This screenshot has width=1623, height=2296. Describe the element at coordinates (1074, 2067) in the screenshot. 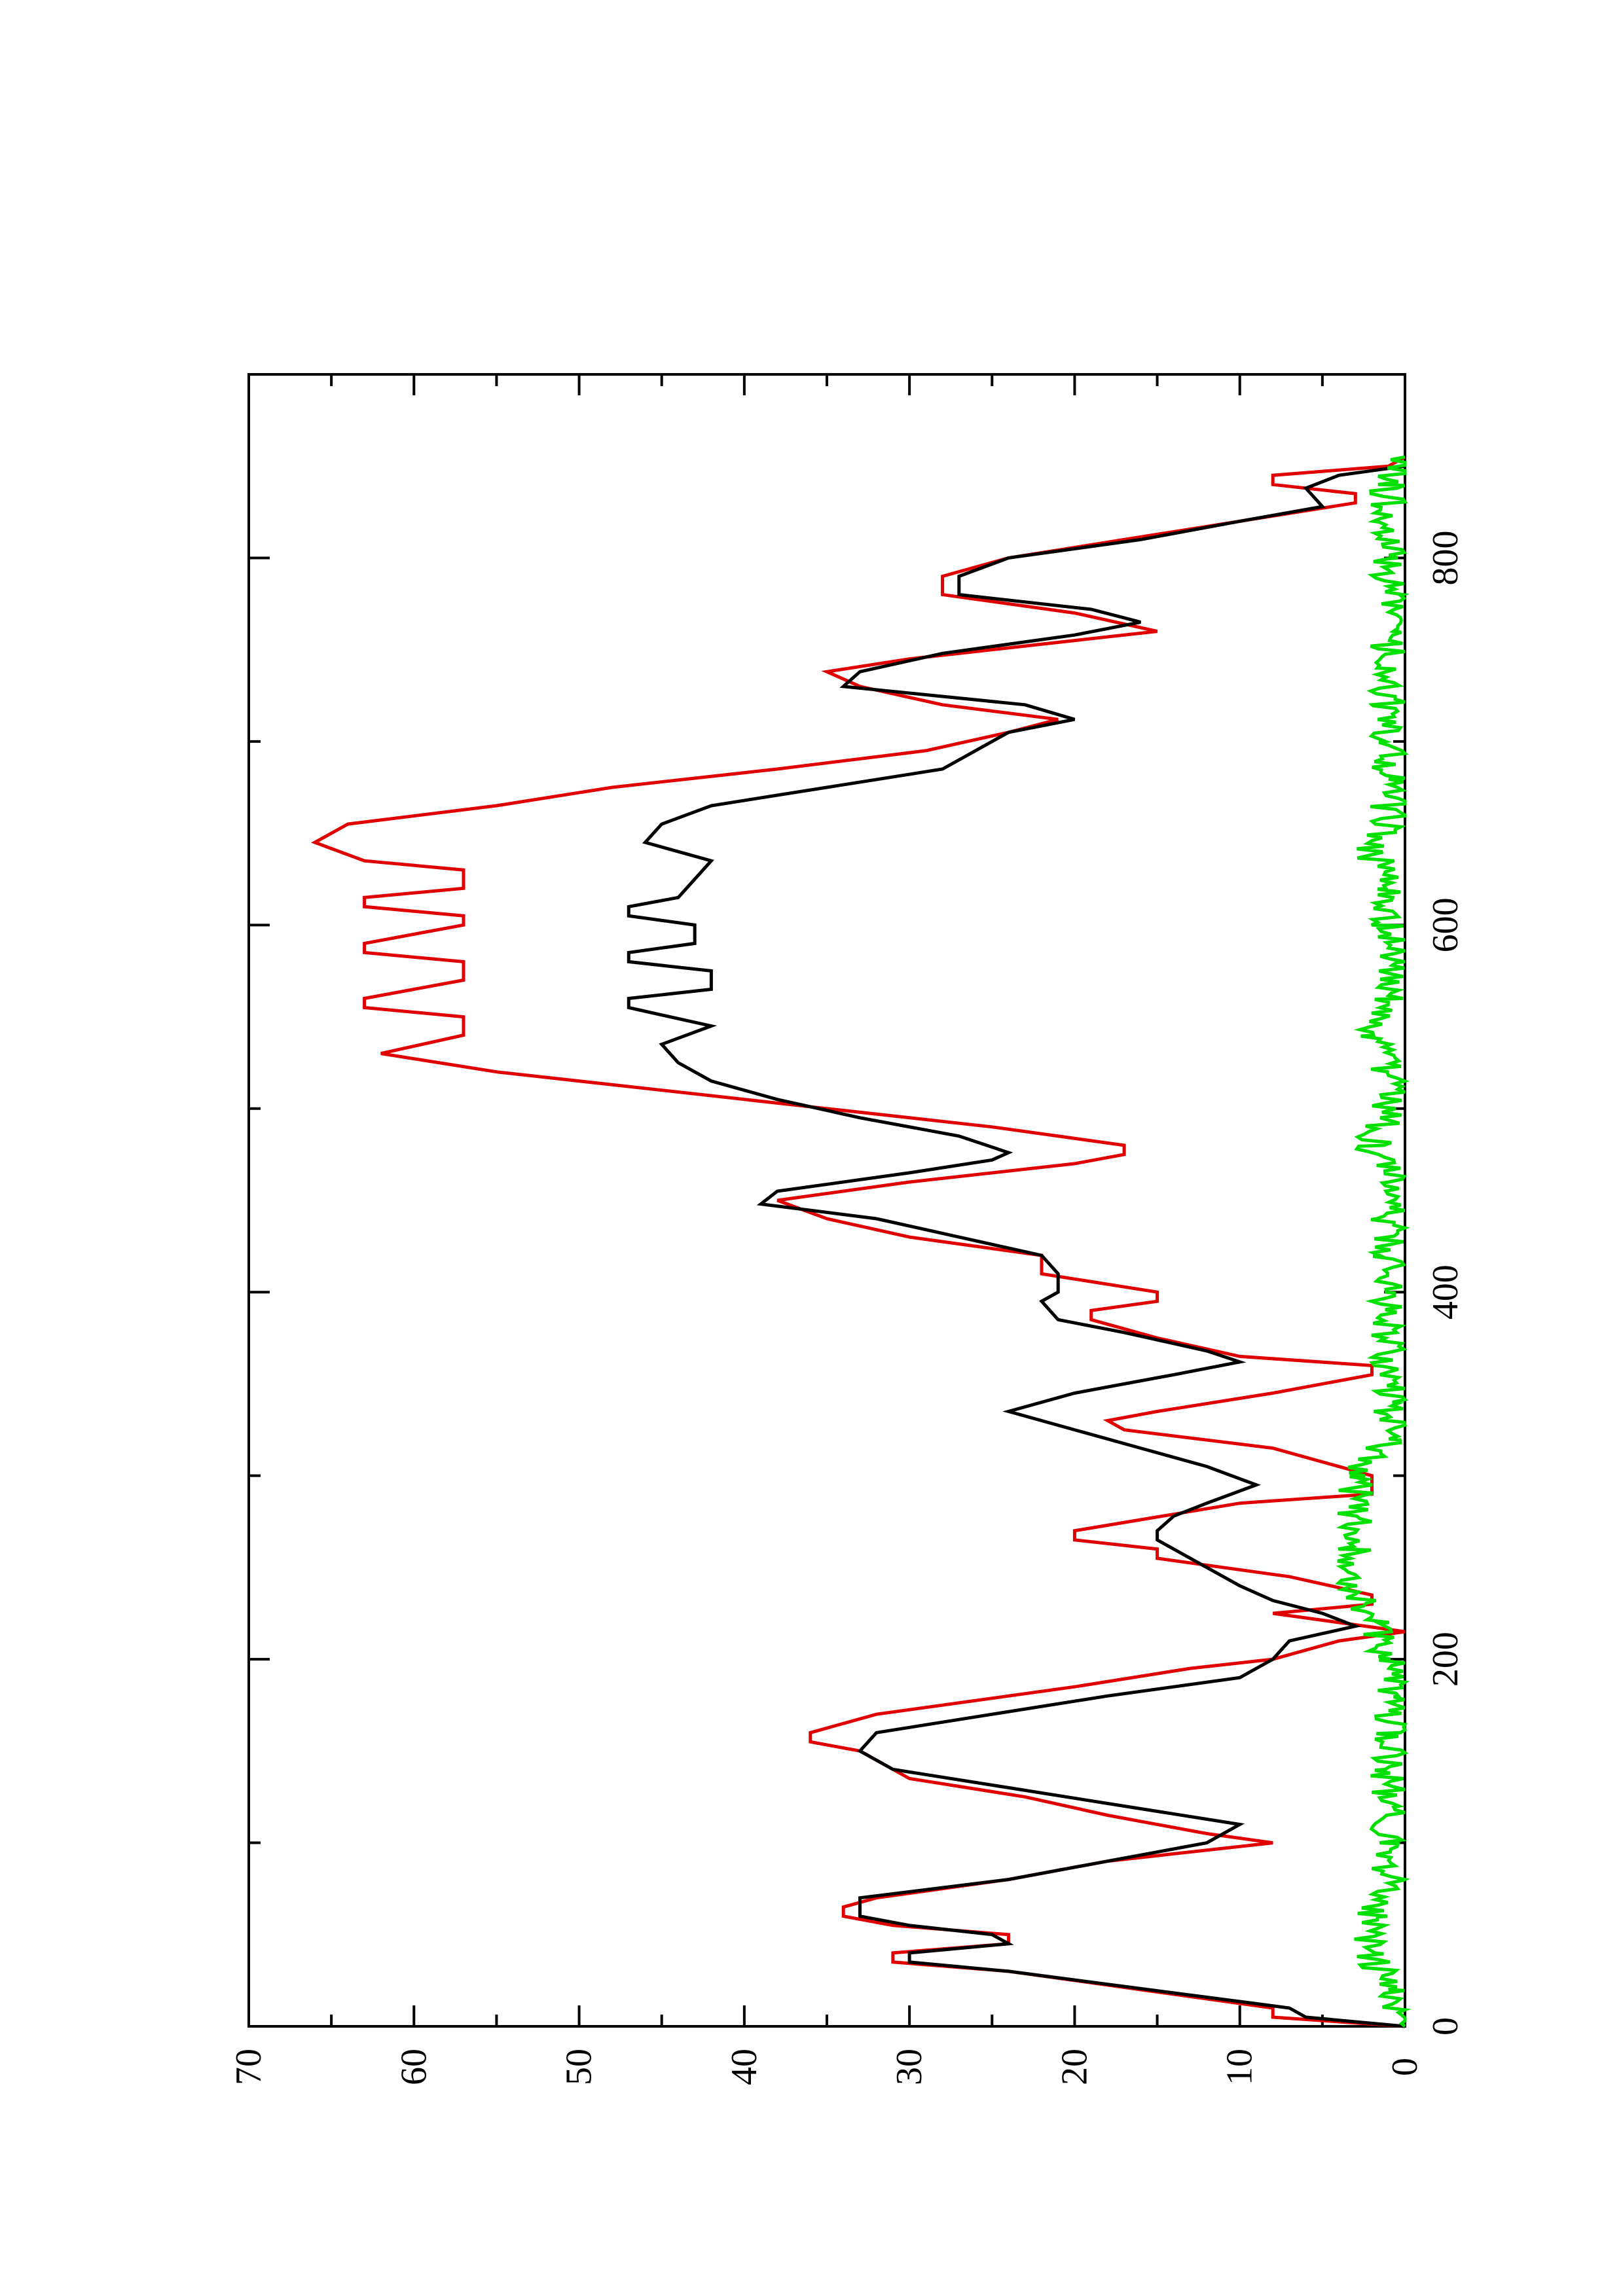

I see `y-tick-label: 20` at that location.